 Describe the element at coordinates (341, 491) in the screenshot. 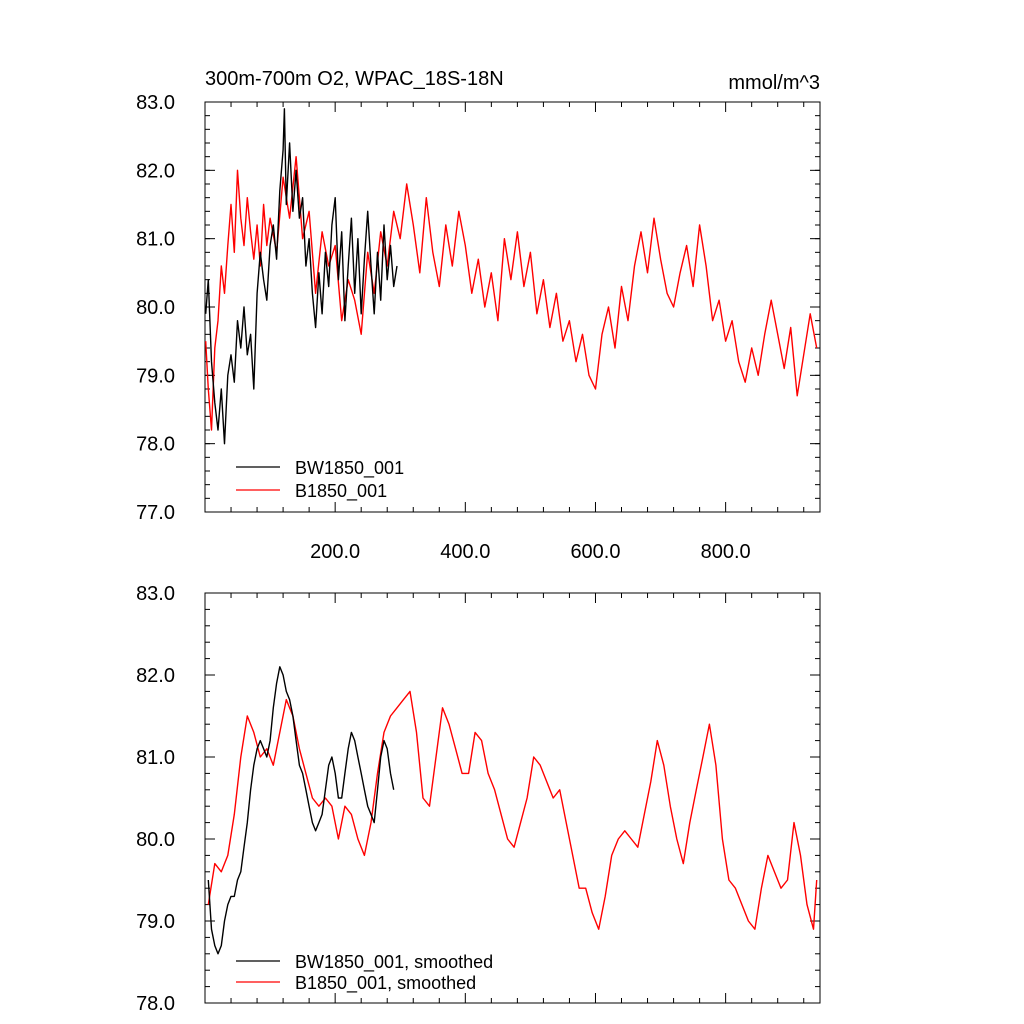

I see `top-legend-label-b: B1850_001` at that location.